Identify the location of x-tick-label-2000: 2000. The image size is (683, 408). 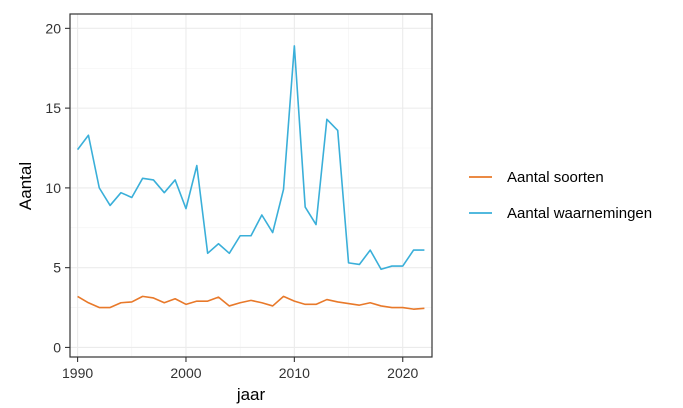
(185, 373).